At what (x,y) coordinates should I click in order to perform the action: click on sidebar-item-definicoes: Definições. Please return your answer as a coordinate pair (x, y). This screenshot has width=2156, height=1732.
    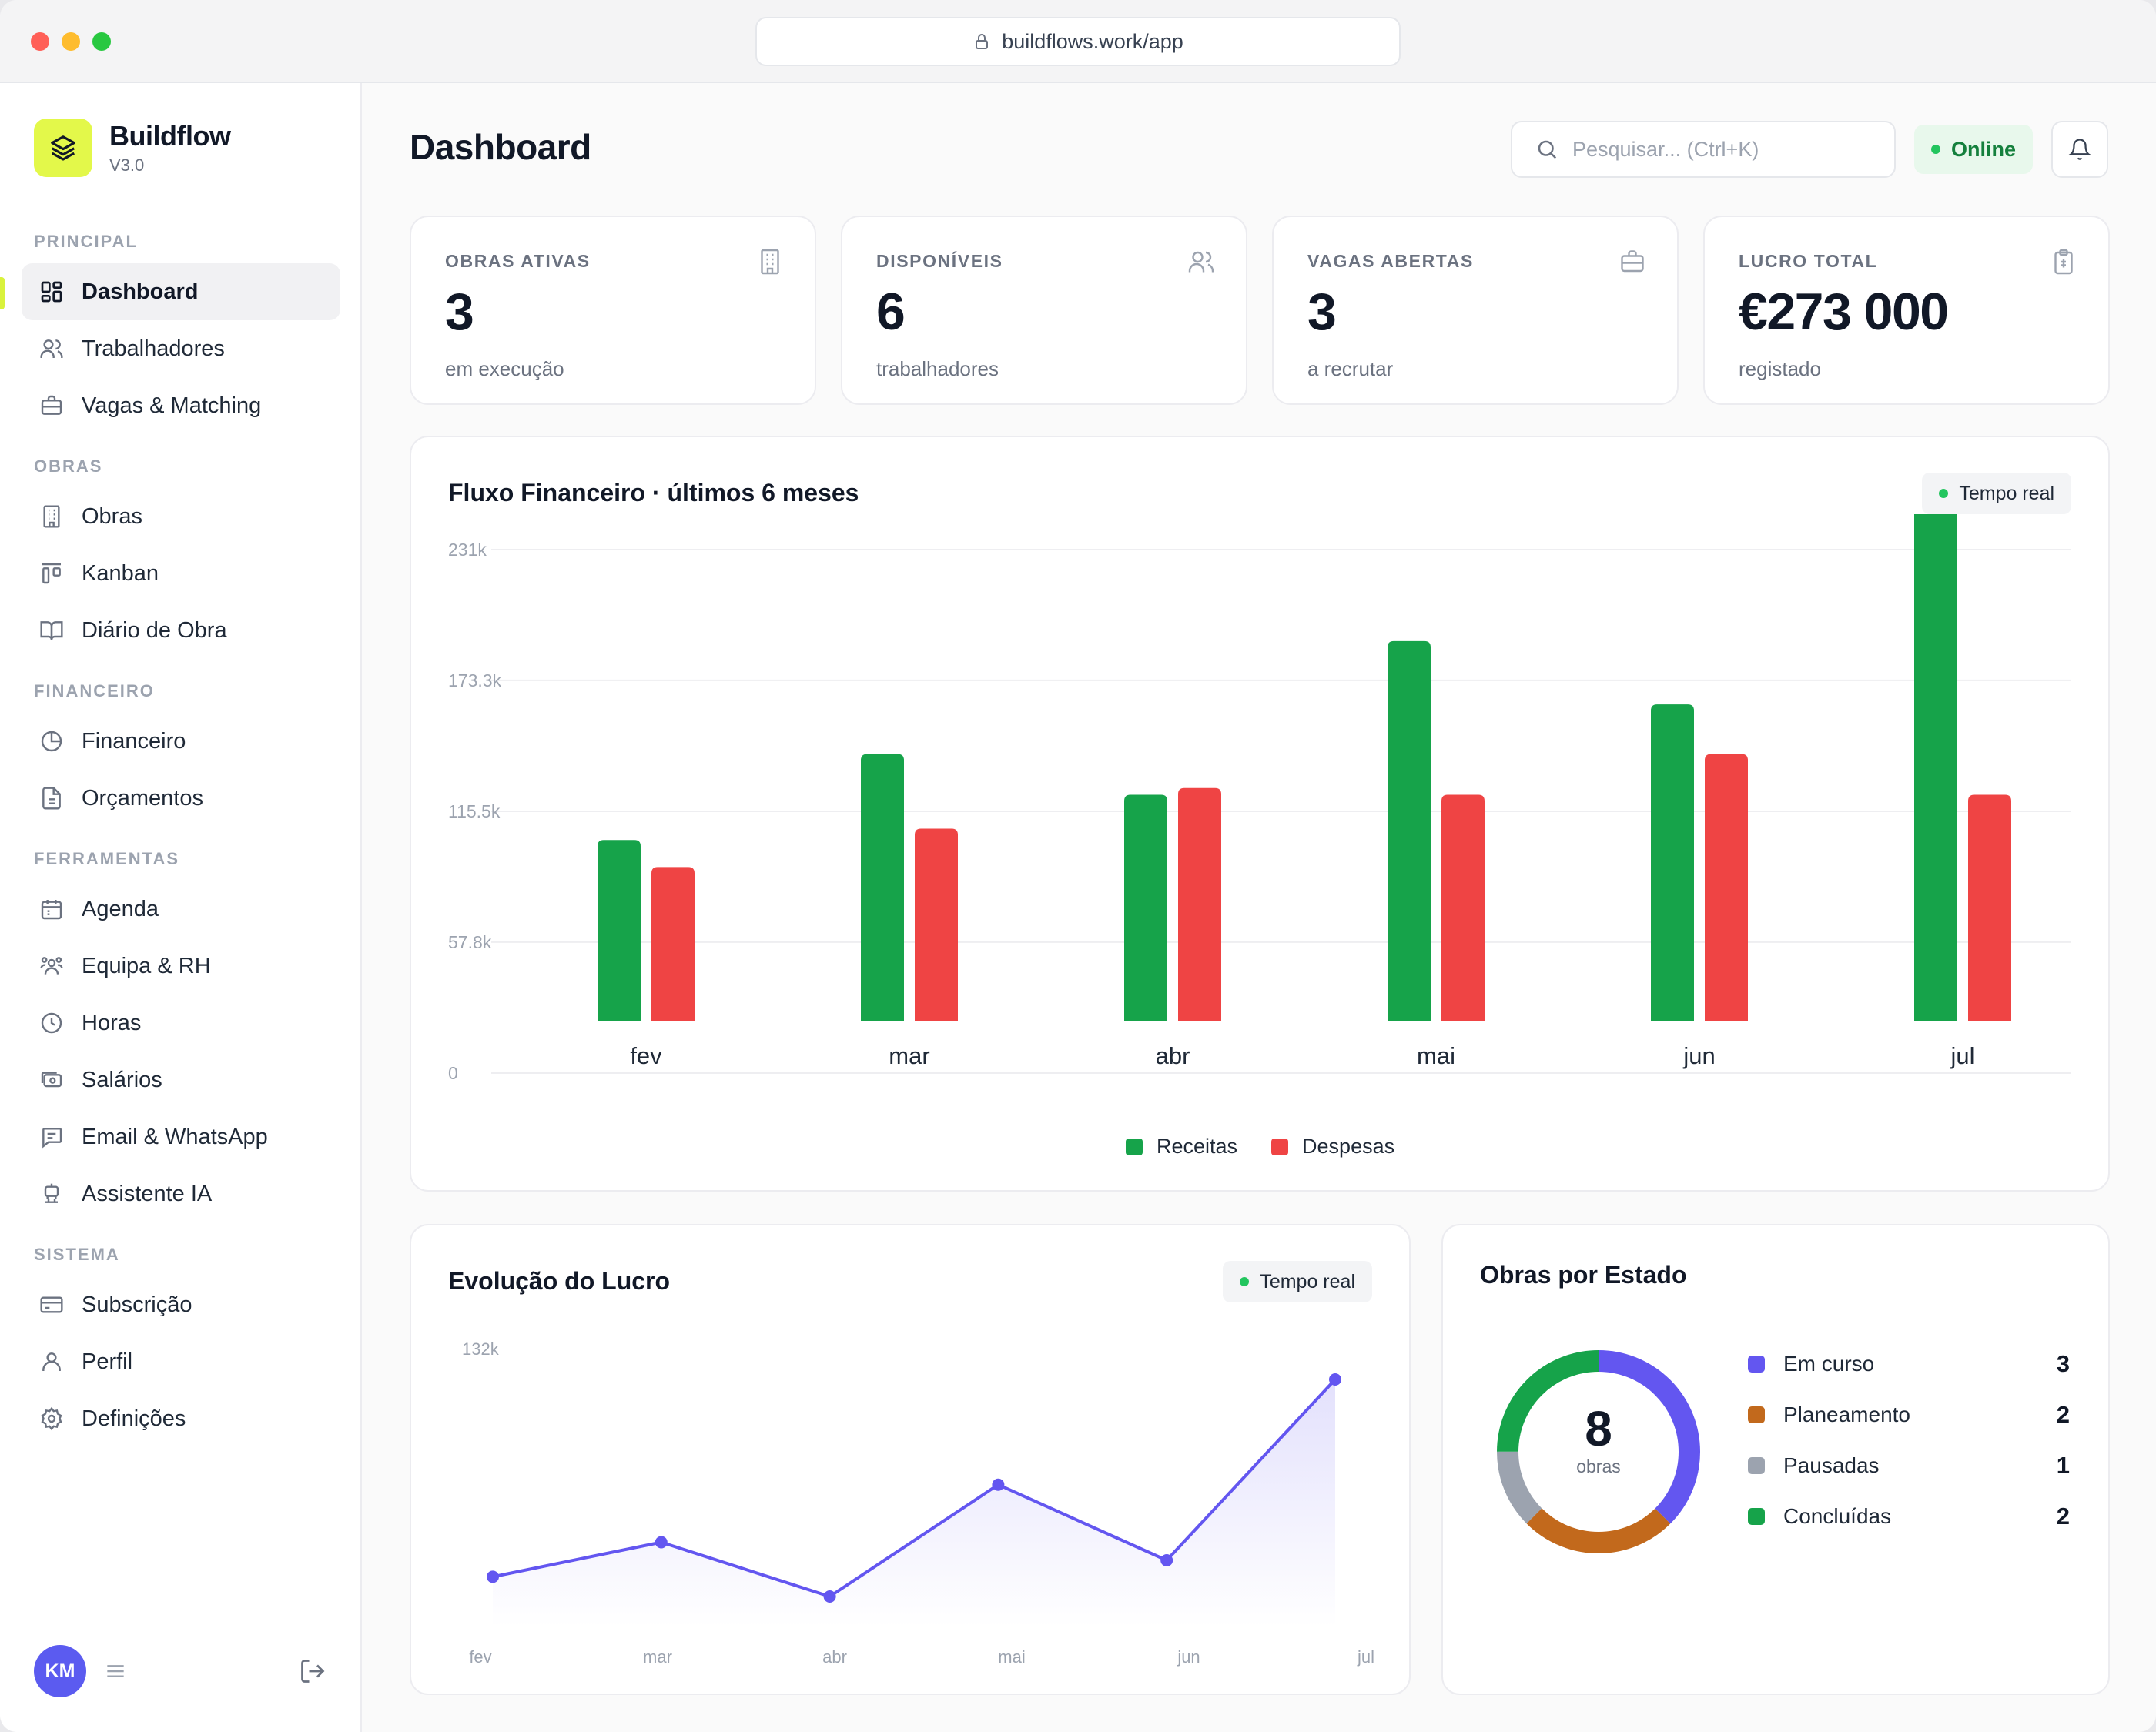
    Looking at the image, I should click on (181, 1418).